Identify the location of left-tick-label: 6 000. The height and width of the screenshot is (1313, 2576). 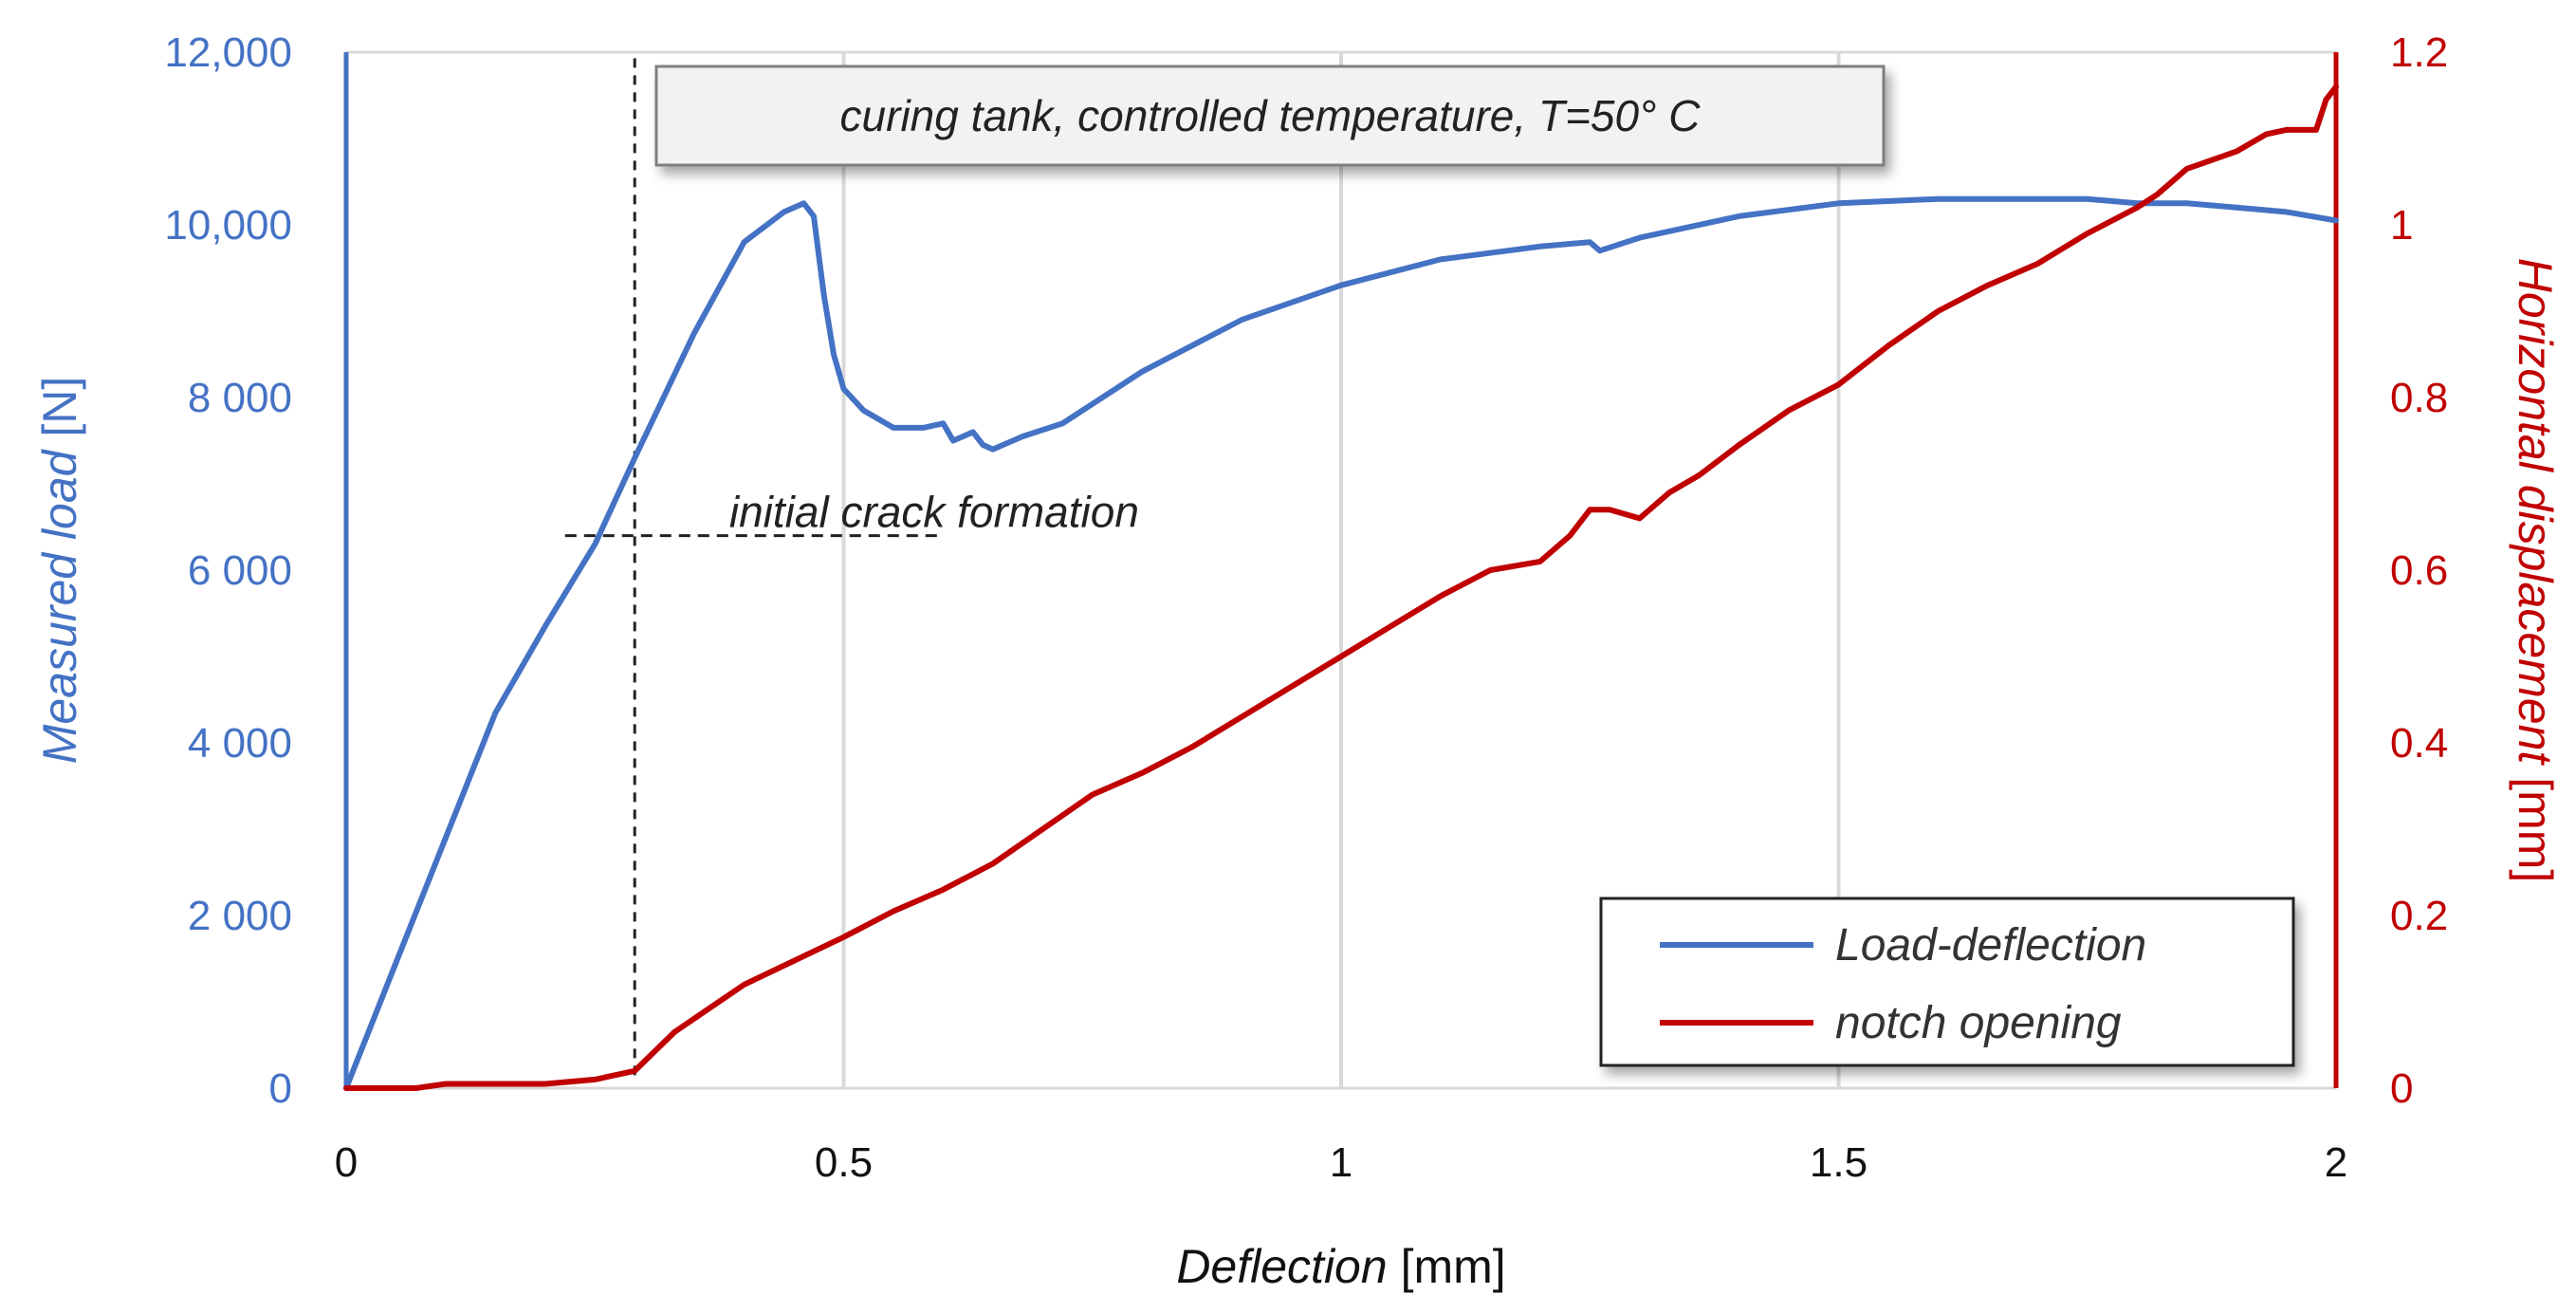
(240, 570).